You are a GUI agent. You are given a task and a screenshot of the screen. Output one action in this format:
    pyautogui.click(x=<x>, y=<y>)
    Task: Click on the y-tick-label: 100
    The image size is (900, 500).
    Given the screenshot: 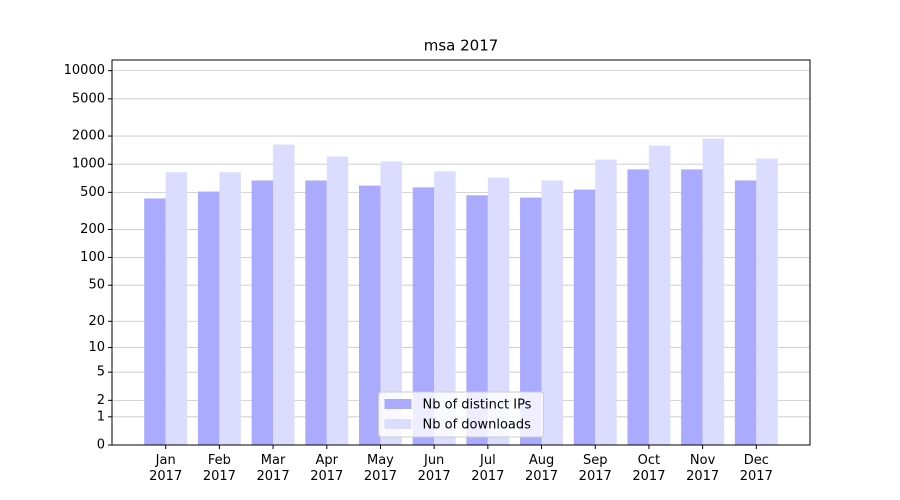 What is the action you would take?
    pyautogui.click(x=92, y=257)
    